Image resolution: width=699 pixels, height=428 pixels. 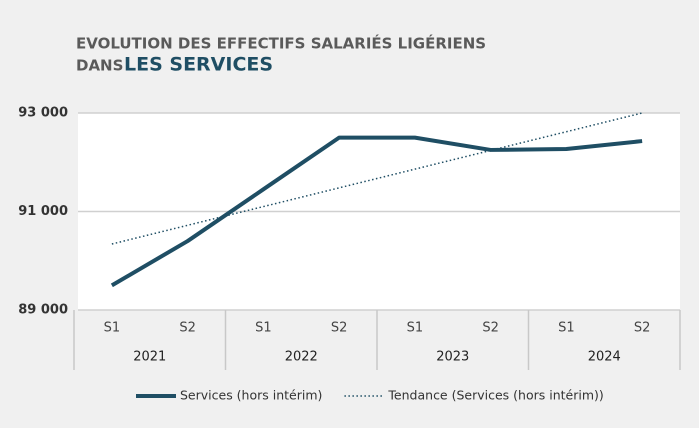 What do you see at coordinates (43, 310) in the screenshot?
I see `y-tick-label: 89 000` at bounding box center [43, 310].